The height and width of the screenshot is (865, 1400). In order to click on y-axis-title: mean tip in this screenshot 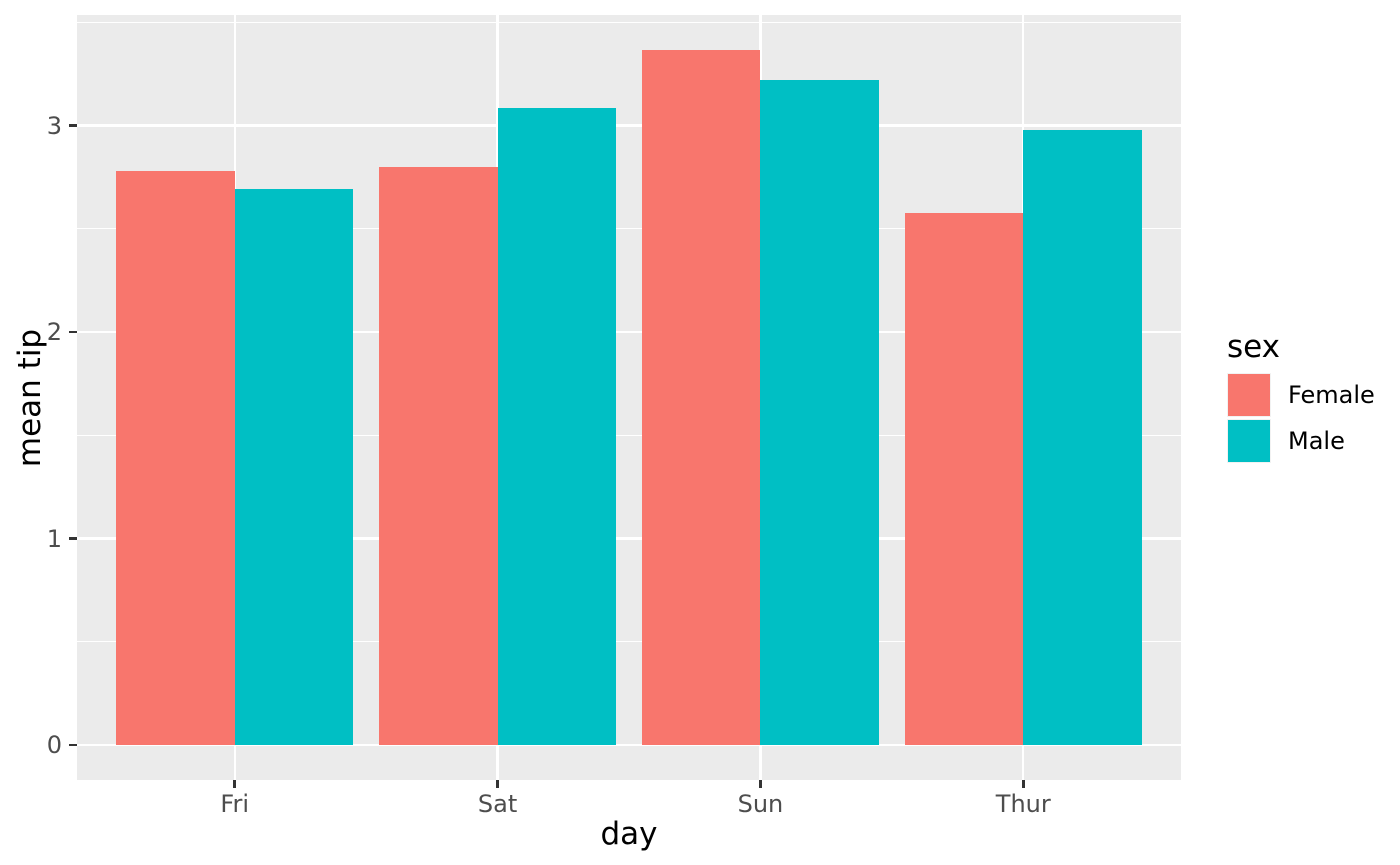, I will do `click(30, 397)`.